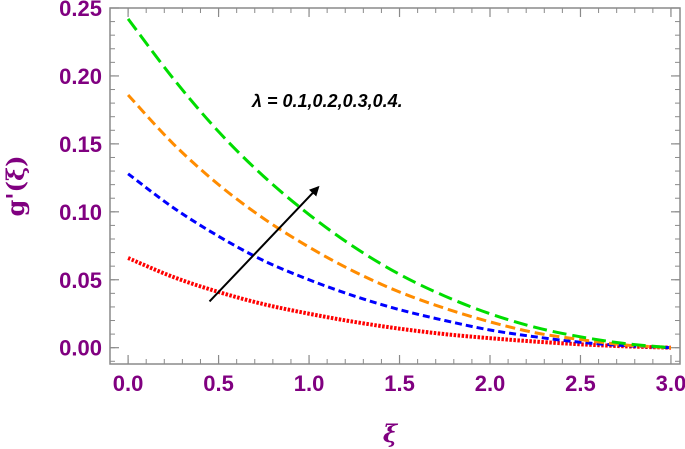 This screenshot has height=449, width=685. I want to click on x-tick-label: 3.0, so click(670, 383).